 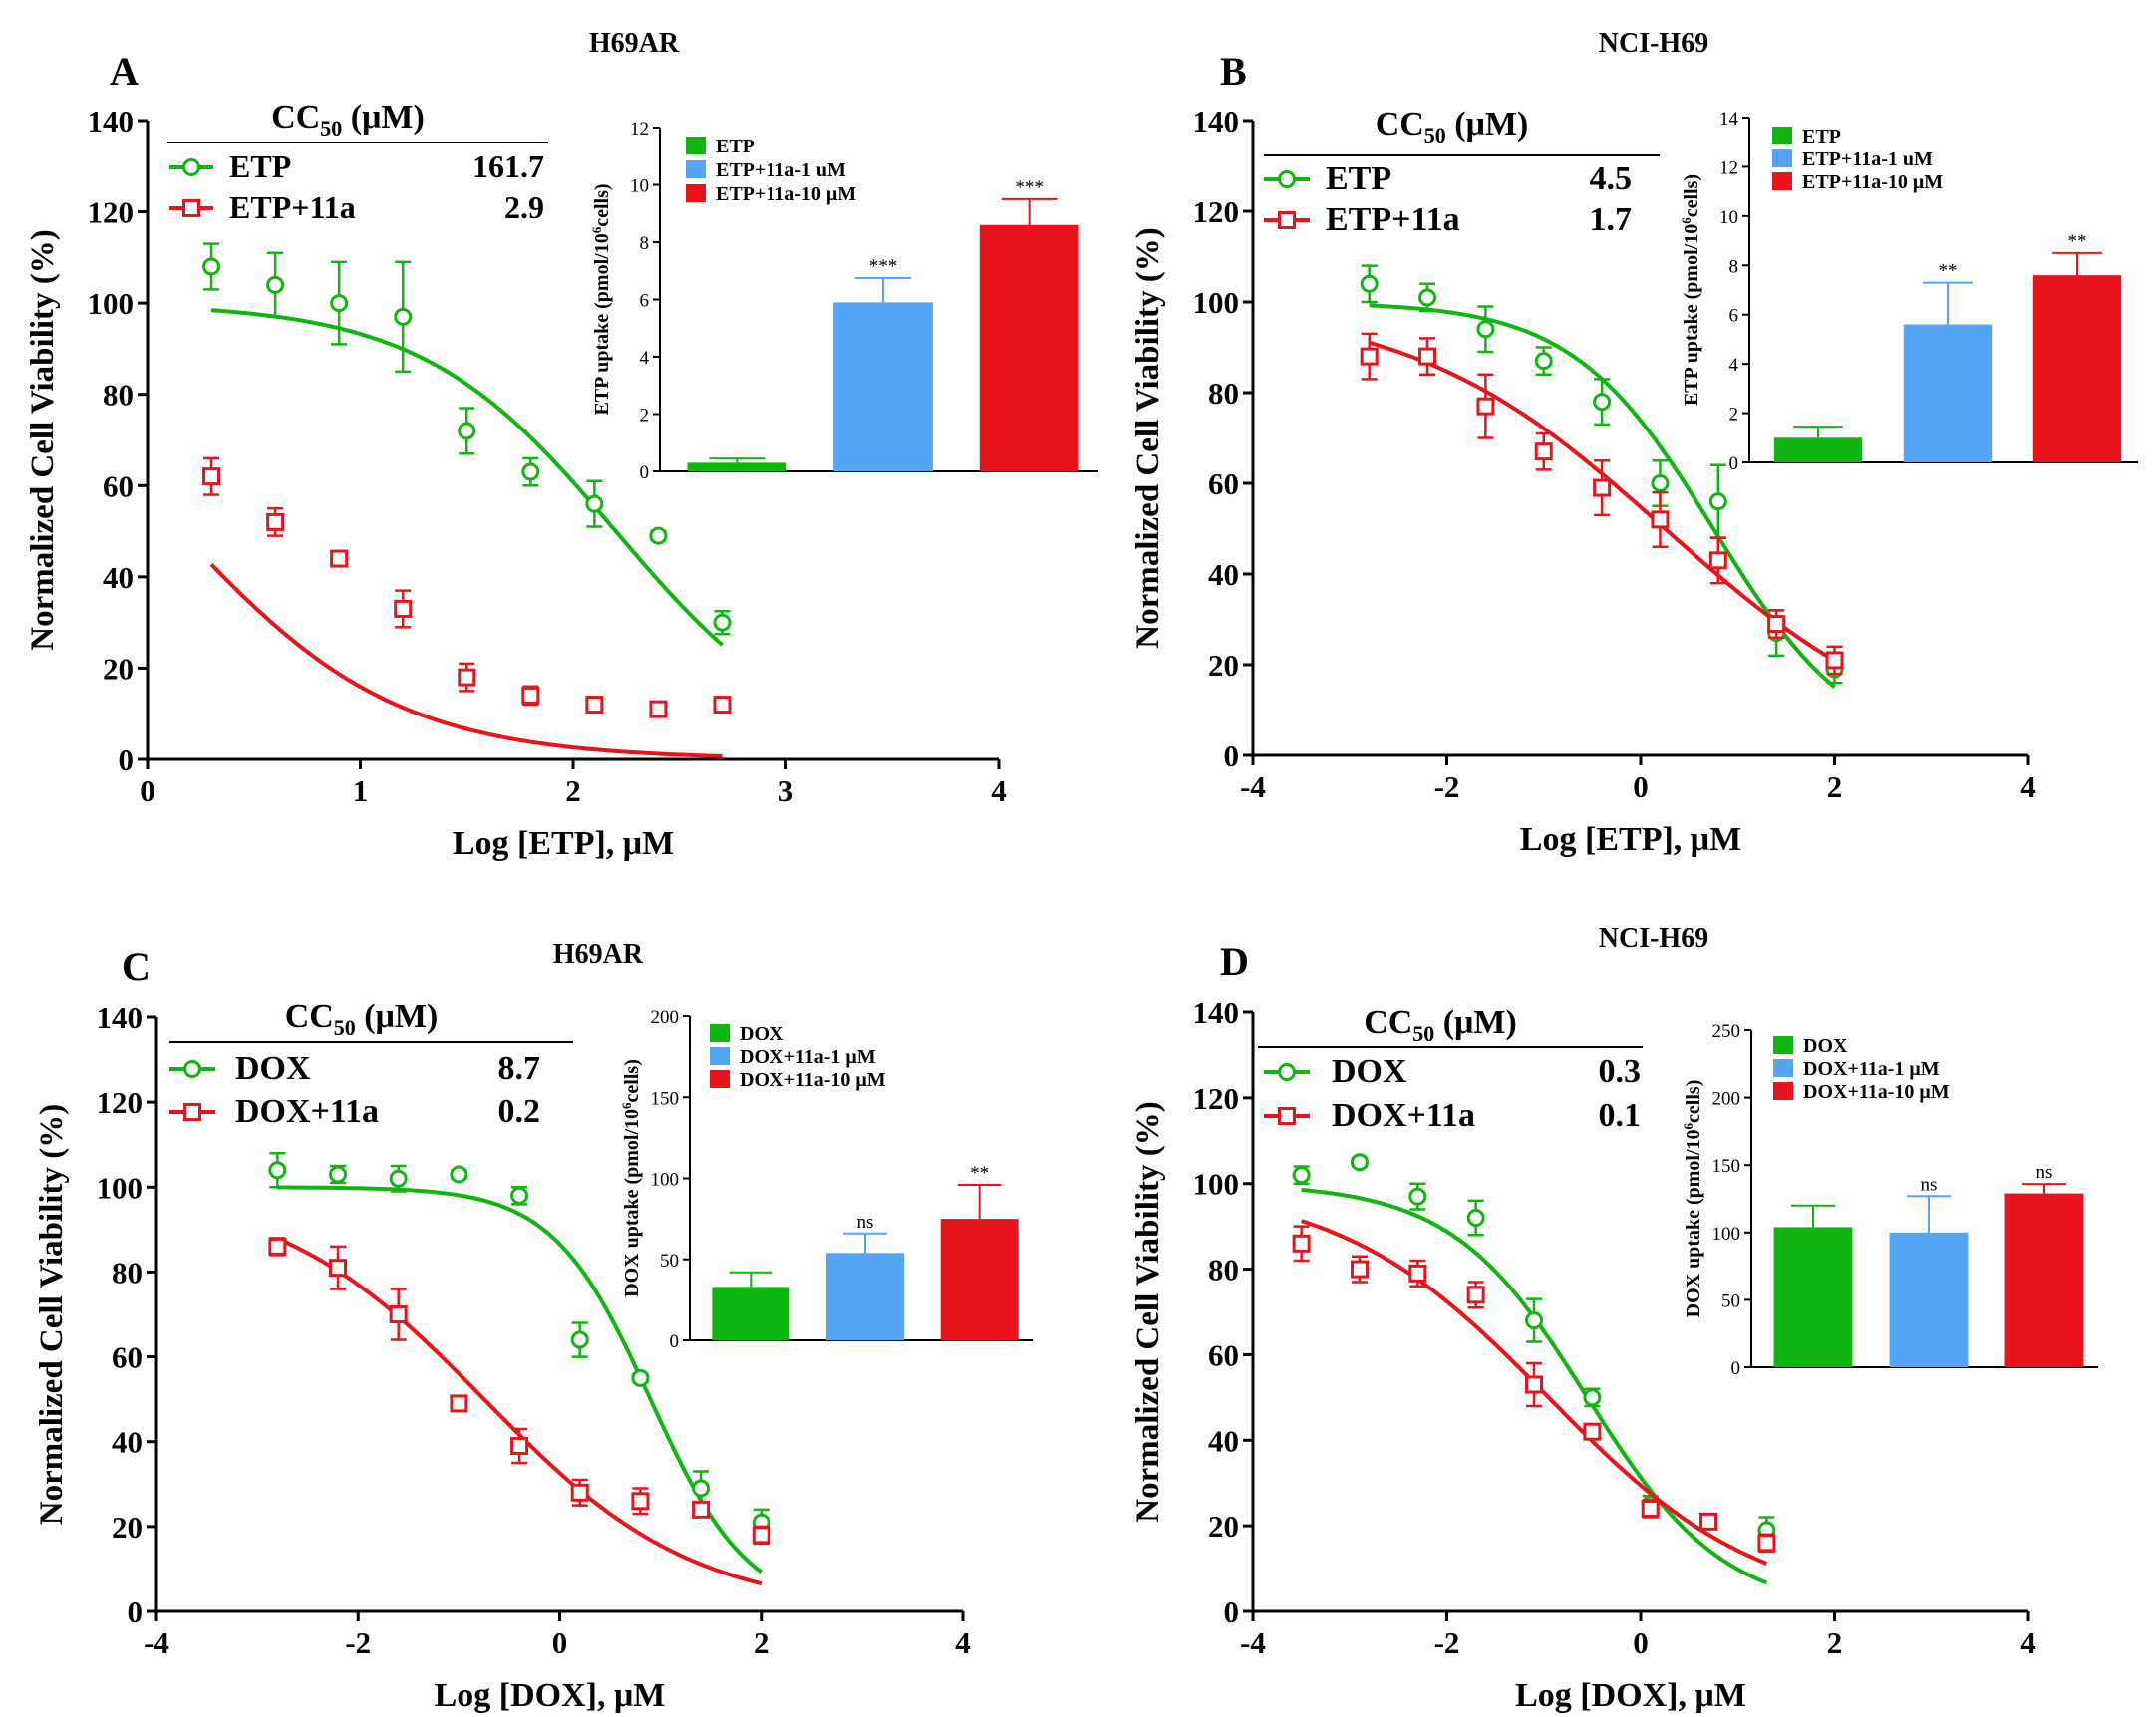 I want to click on inset-legend-label: ETP+11a-1 uM, so click(x=1868, y=159).